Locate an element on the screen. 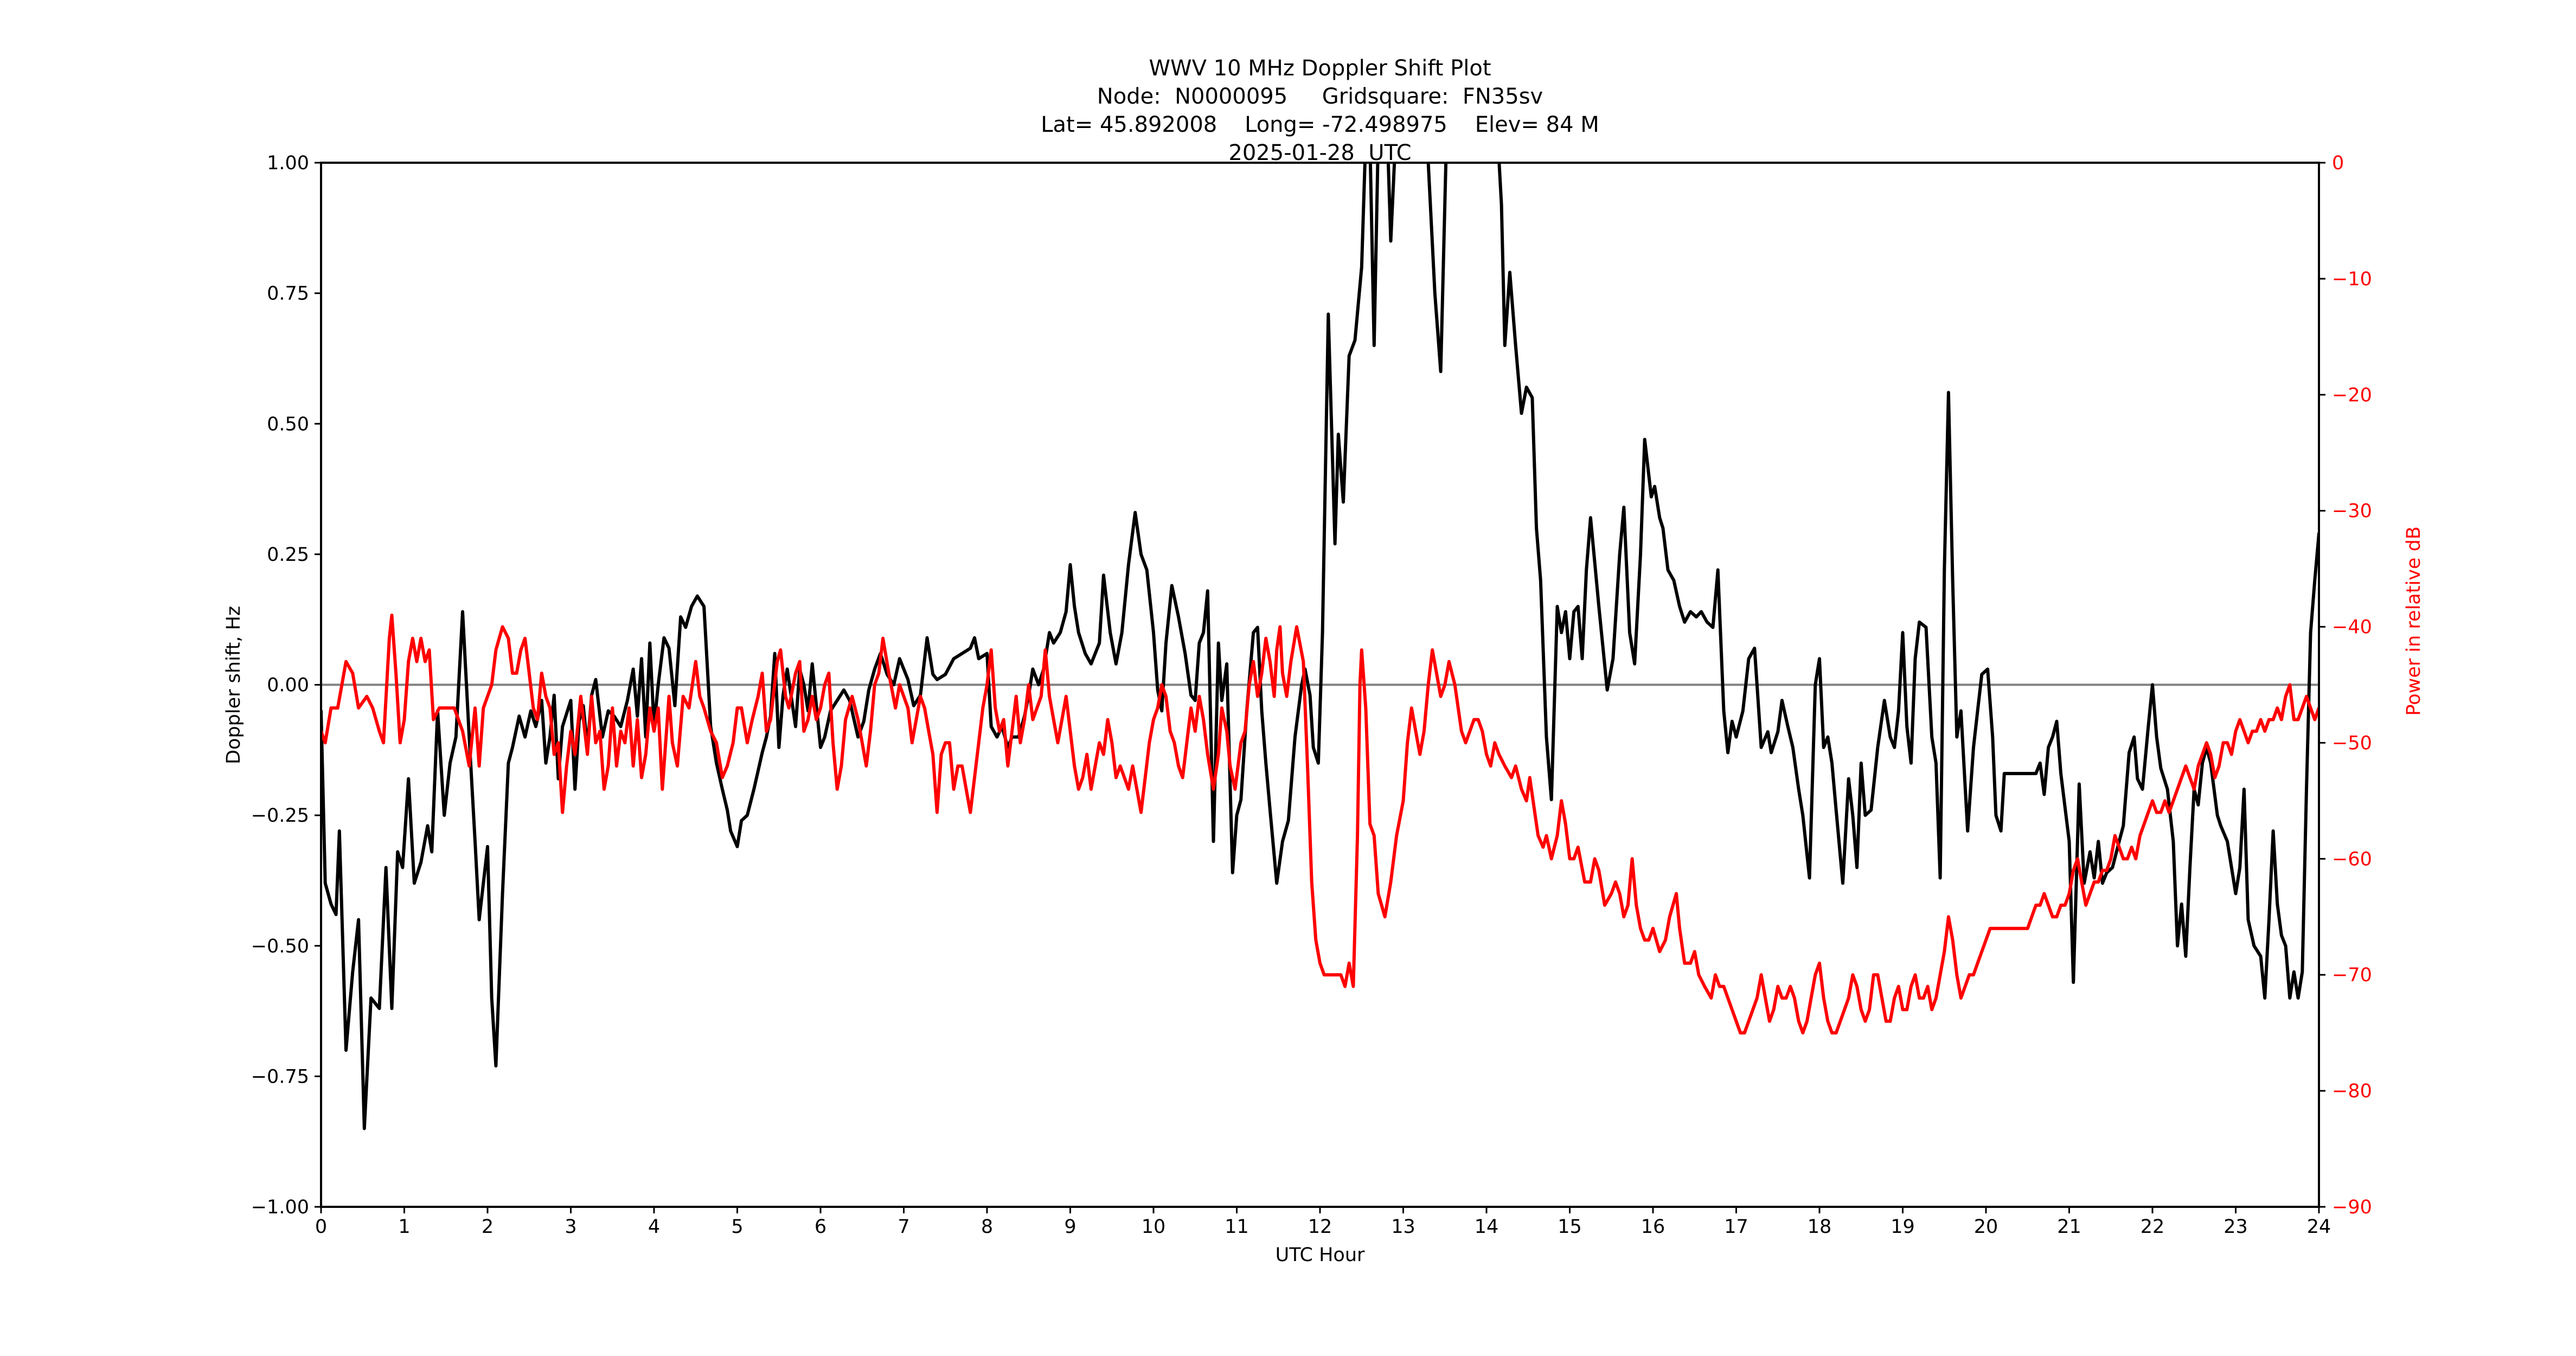 This screenshot has width=2576, height=1356. x-tick-label: 14 is located at coordinates (1487, 1227).